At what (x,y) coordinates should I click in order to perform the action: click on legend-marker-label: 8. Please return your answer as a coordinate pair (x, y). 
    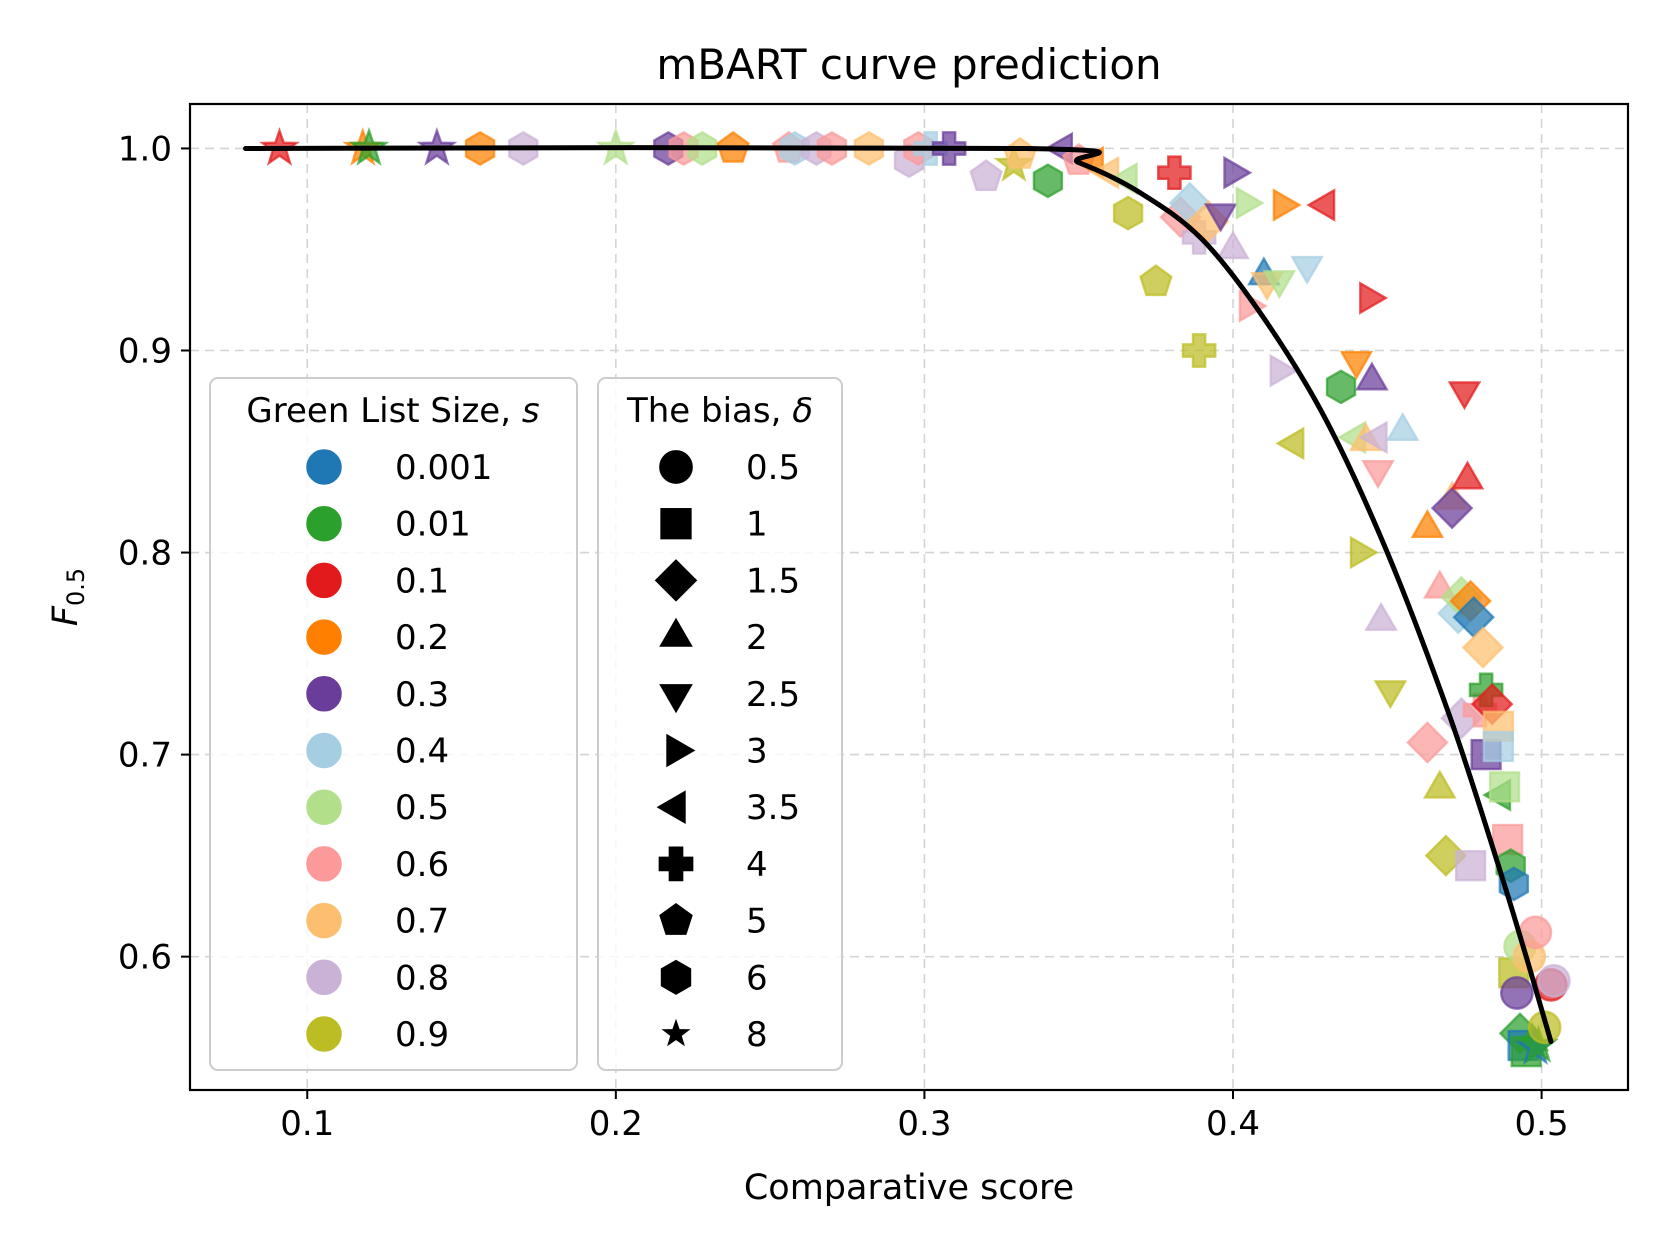
    Looking at the image, I should click on (757, 1035).